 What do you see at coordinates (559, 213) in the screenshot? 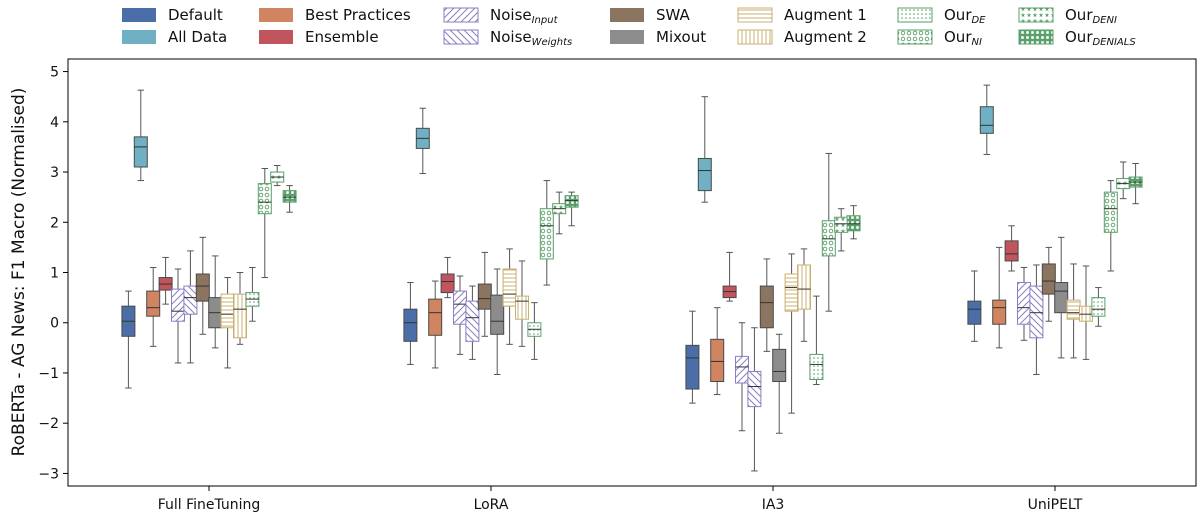
I see `box-our-deni-lora` at bounding box center [559, 213].